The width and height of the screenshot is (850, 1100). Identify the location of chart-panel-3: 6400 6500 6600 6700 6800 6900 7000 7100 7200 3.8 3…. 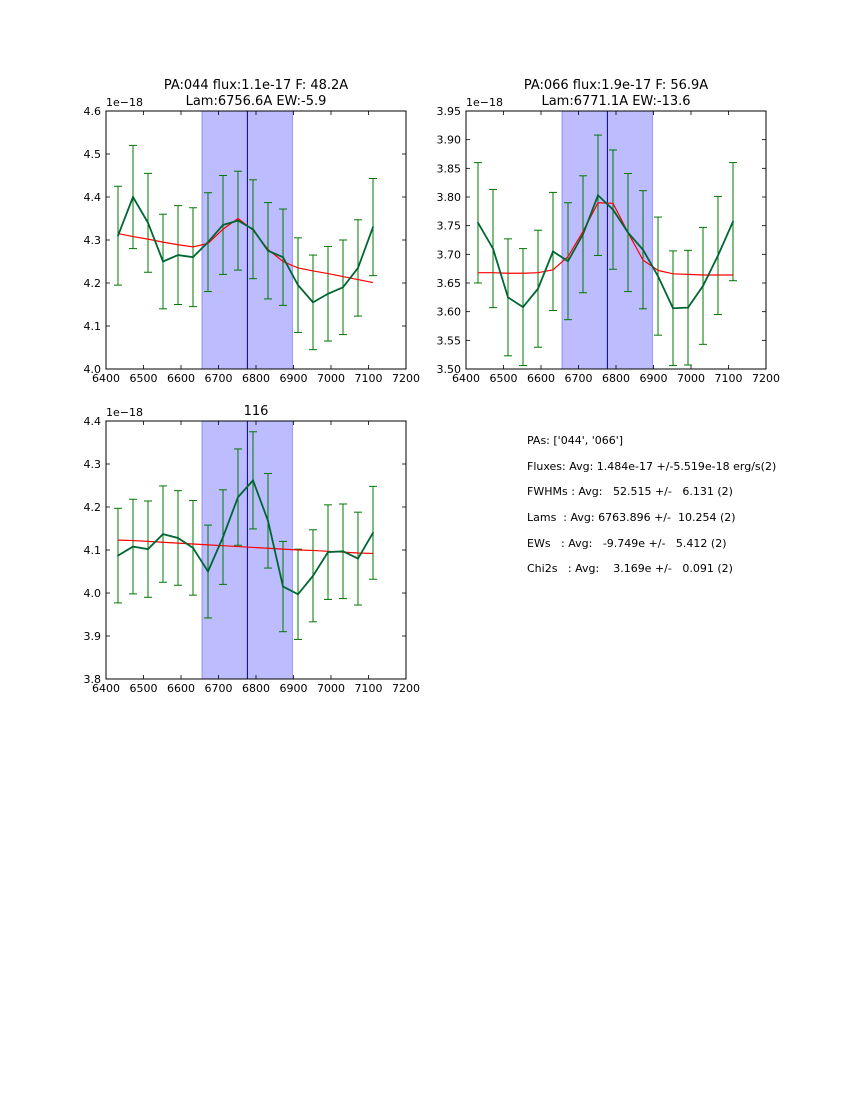
(252, 549).